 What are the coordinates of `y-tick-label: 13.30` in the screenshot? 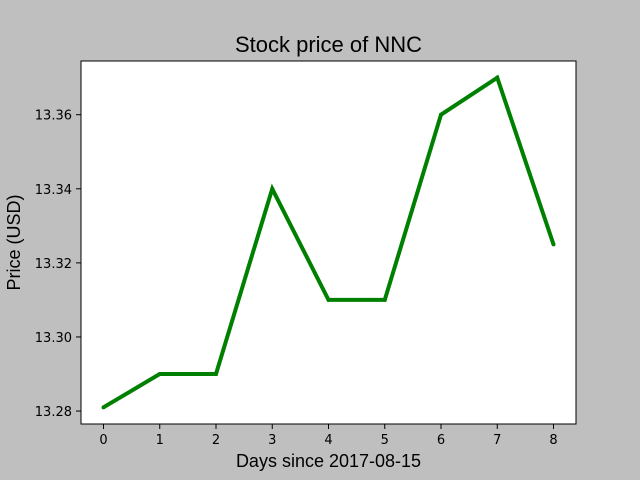 It's located at (53, 338).